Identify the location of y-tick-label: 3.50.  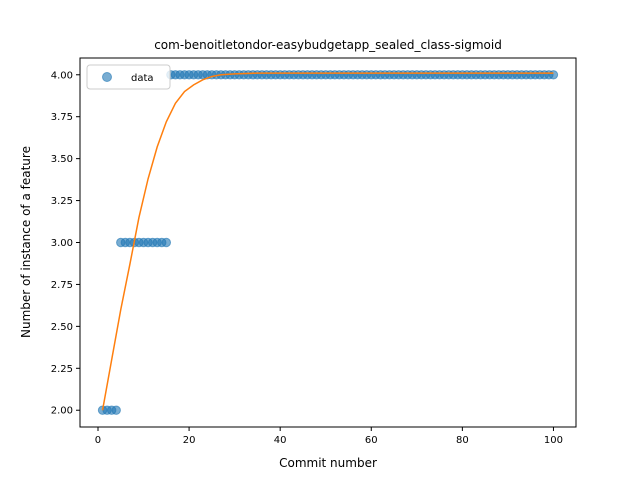
(62, 159).